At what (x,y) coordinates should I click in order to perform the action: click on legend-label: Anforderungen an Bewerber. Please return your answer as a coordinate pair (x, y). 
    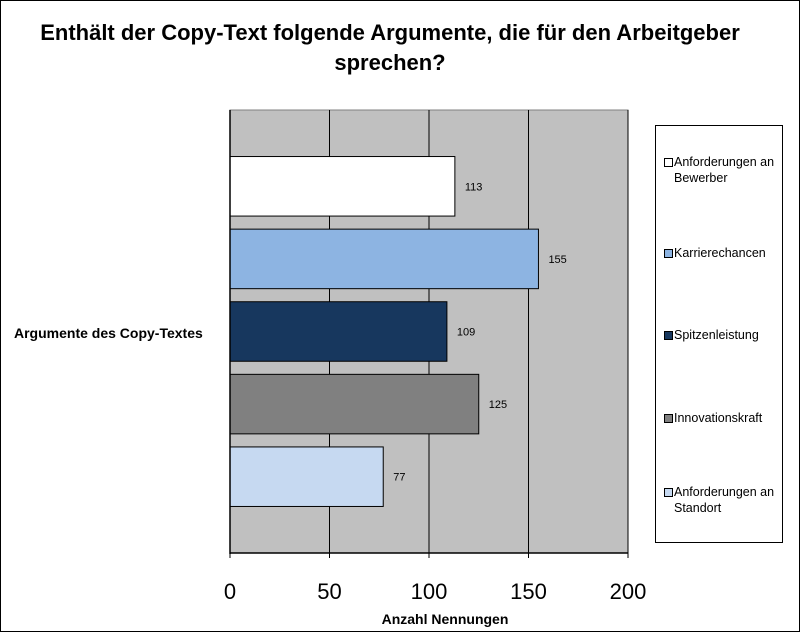
    Looking at the image, I should click on (724, 170).